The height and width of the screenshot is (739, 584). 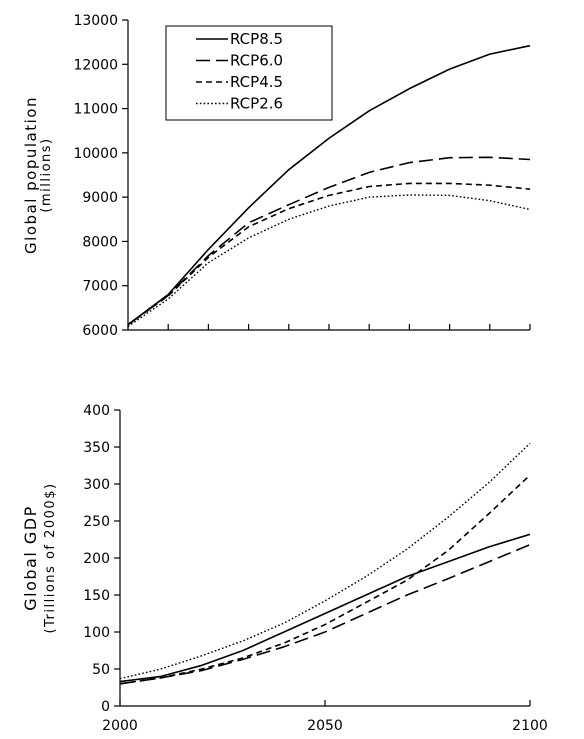 What do you see at coordinates (100, 242) in the screenshot?
I see `pop-ytick-label: 8000` at bounding box center [100, 242].